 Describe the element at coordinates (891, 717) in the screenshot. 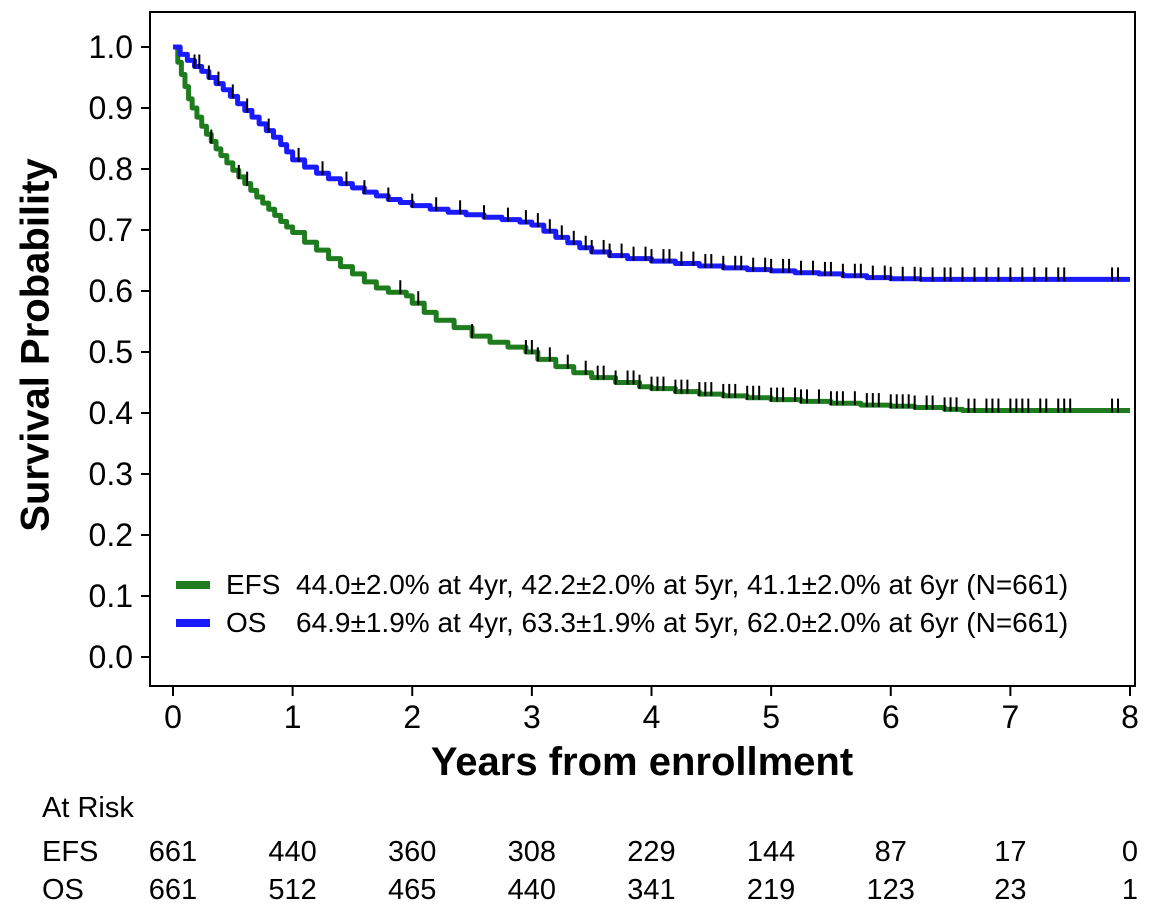

I see `x-tick-label: 6` at that location.